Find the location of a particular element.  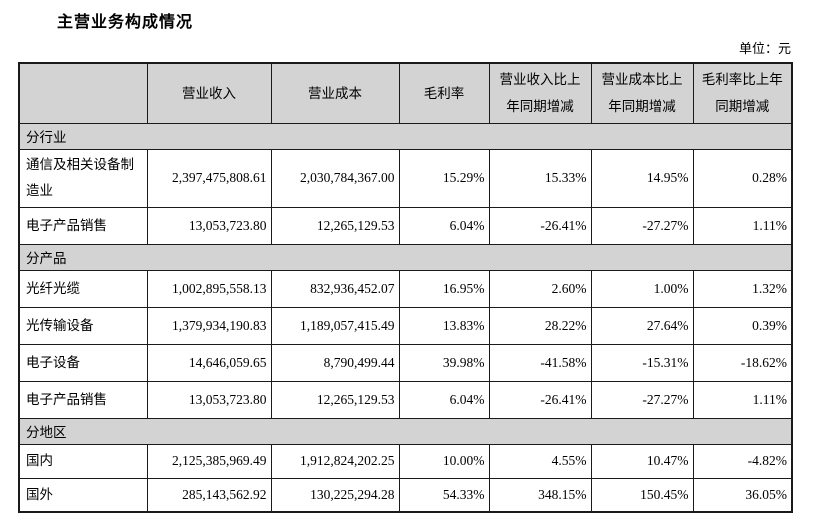

col-header-revenue: 营业收入 is located at coordinates (209, 93).